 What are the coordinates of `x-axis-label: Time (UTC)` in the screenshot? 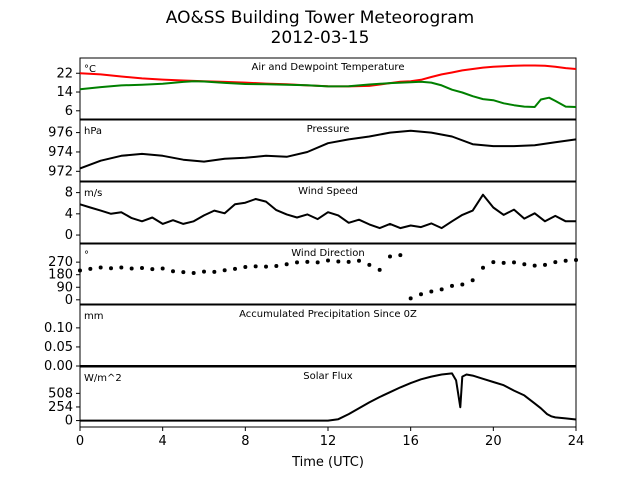 It's located at (327, 462).